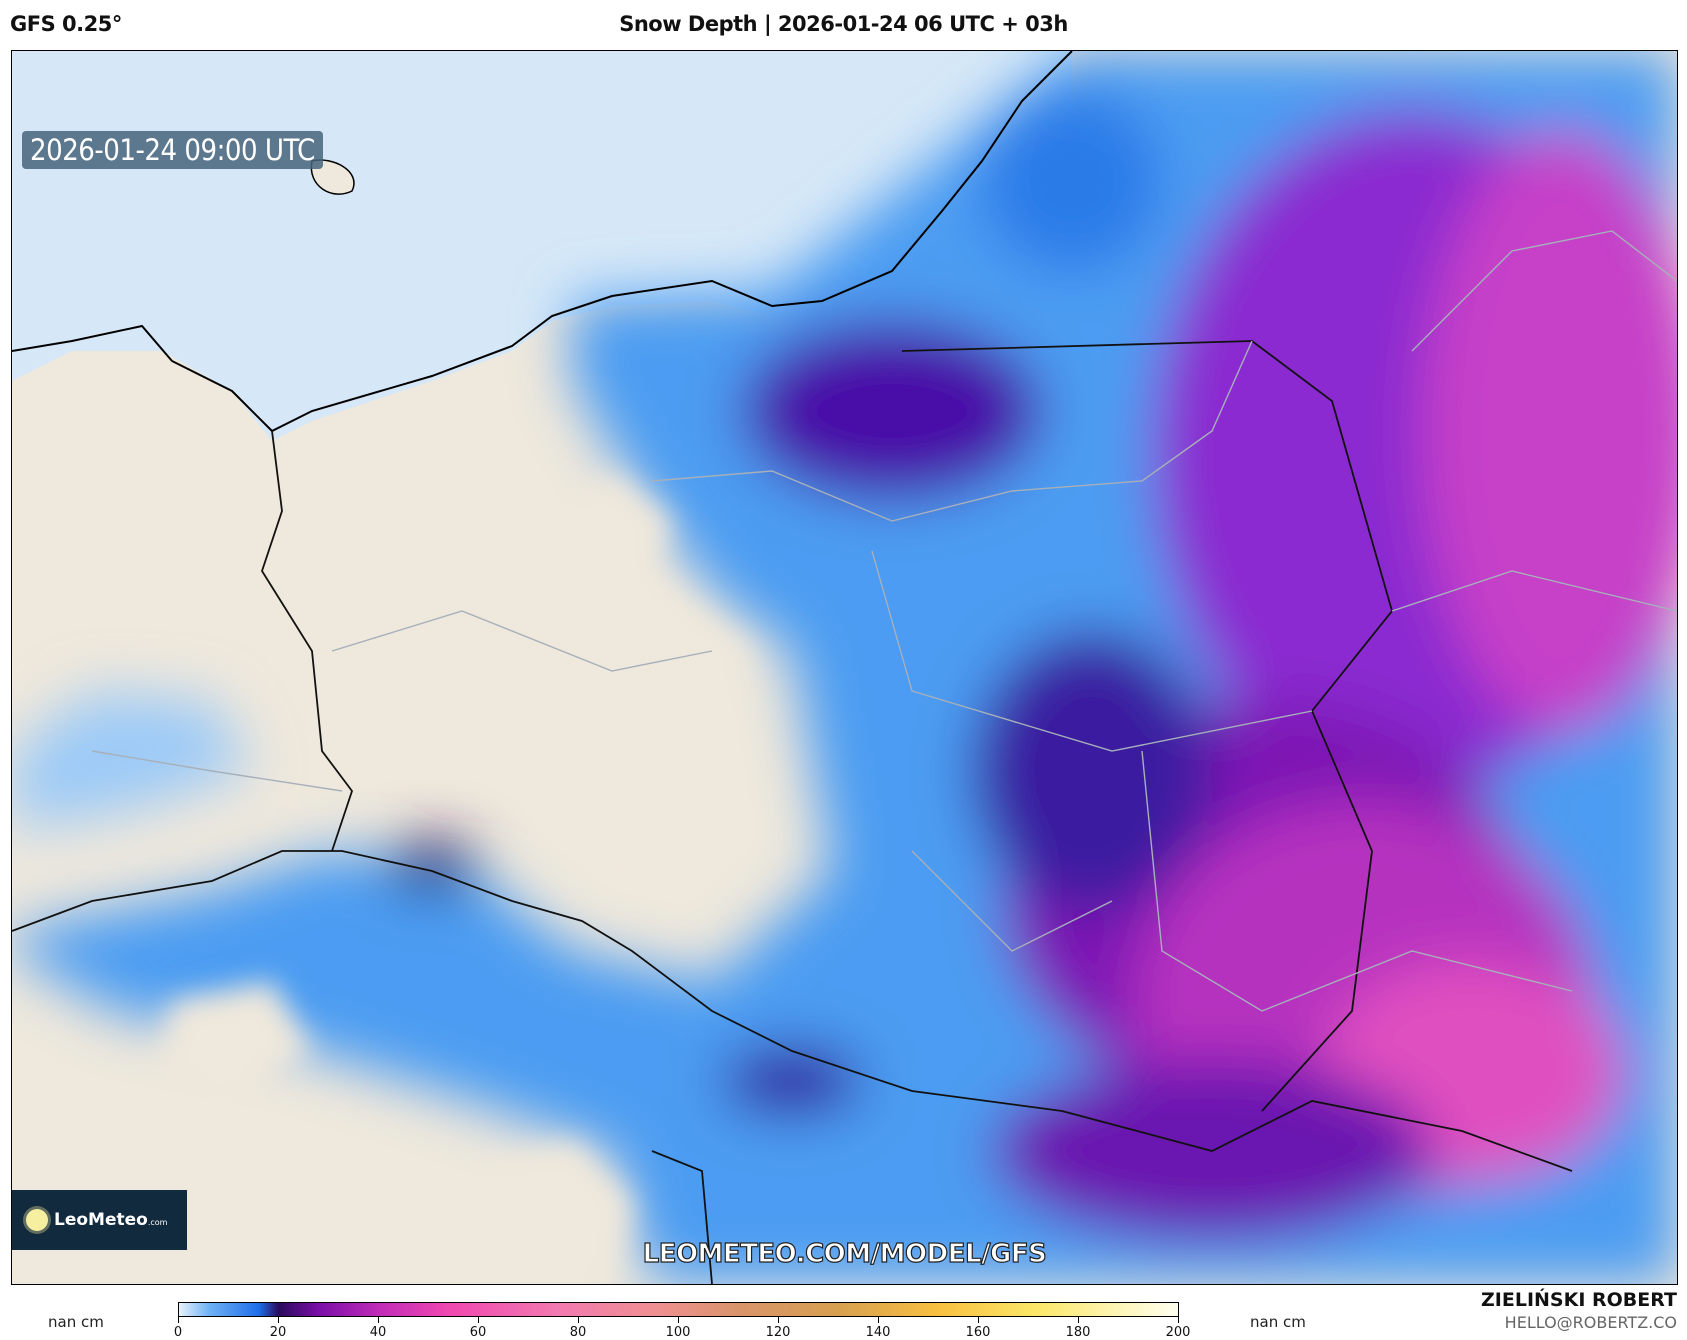 The image size is (1687, 1340). What do you see at coordinates (66, 24) in the screenshot?
I see `model-label: GFS 0.25°` at bounding box center [66, 24].